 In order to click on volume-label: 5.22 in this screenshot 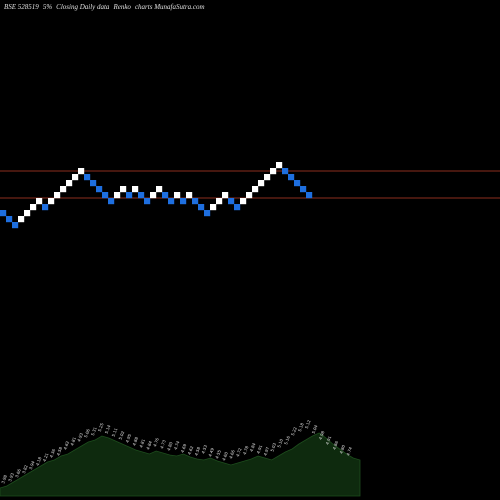, I will do `click(294, 431)`.